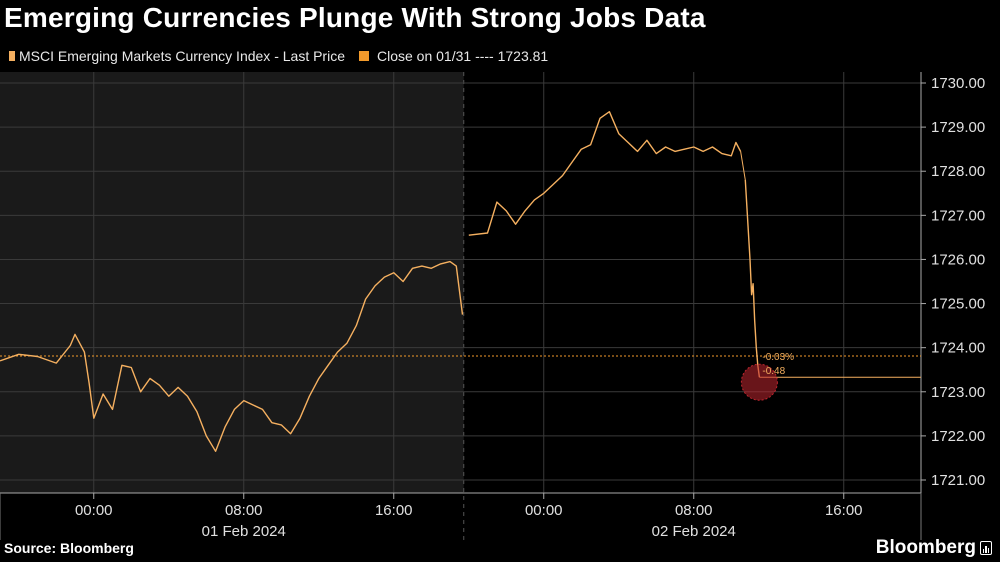 The width and height of the screenshot is (1000, 562). Describe the element at coordinates (925, 547) in the screenshot. I see `brand-name: Bloomberg` at that location.